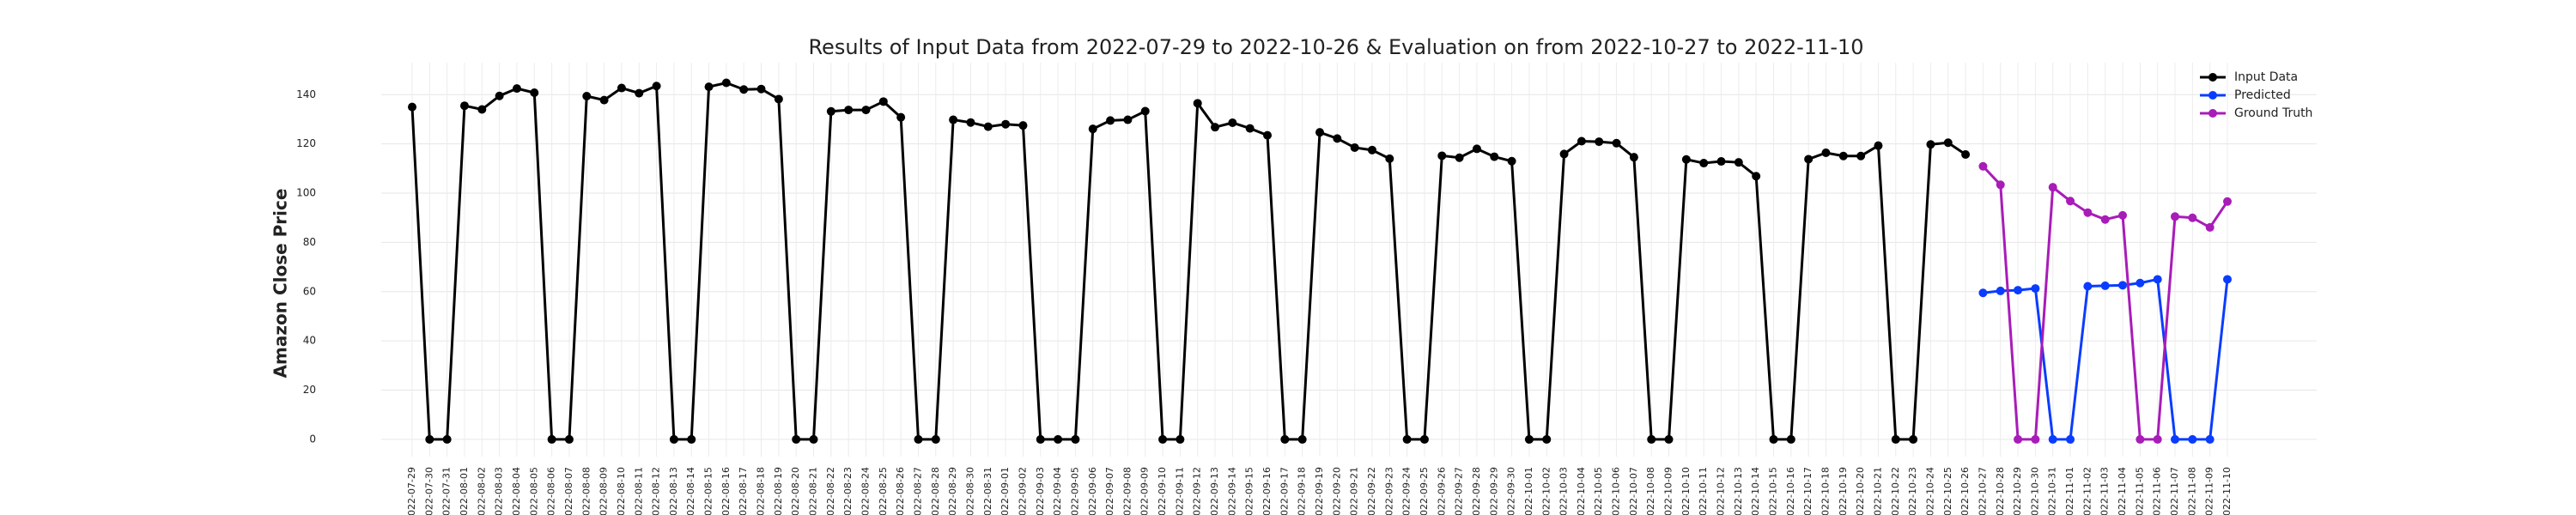 The image size is (2576, 515). I want to click on x-tick-label: 2022-08-04, so click(516, 491).